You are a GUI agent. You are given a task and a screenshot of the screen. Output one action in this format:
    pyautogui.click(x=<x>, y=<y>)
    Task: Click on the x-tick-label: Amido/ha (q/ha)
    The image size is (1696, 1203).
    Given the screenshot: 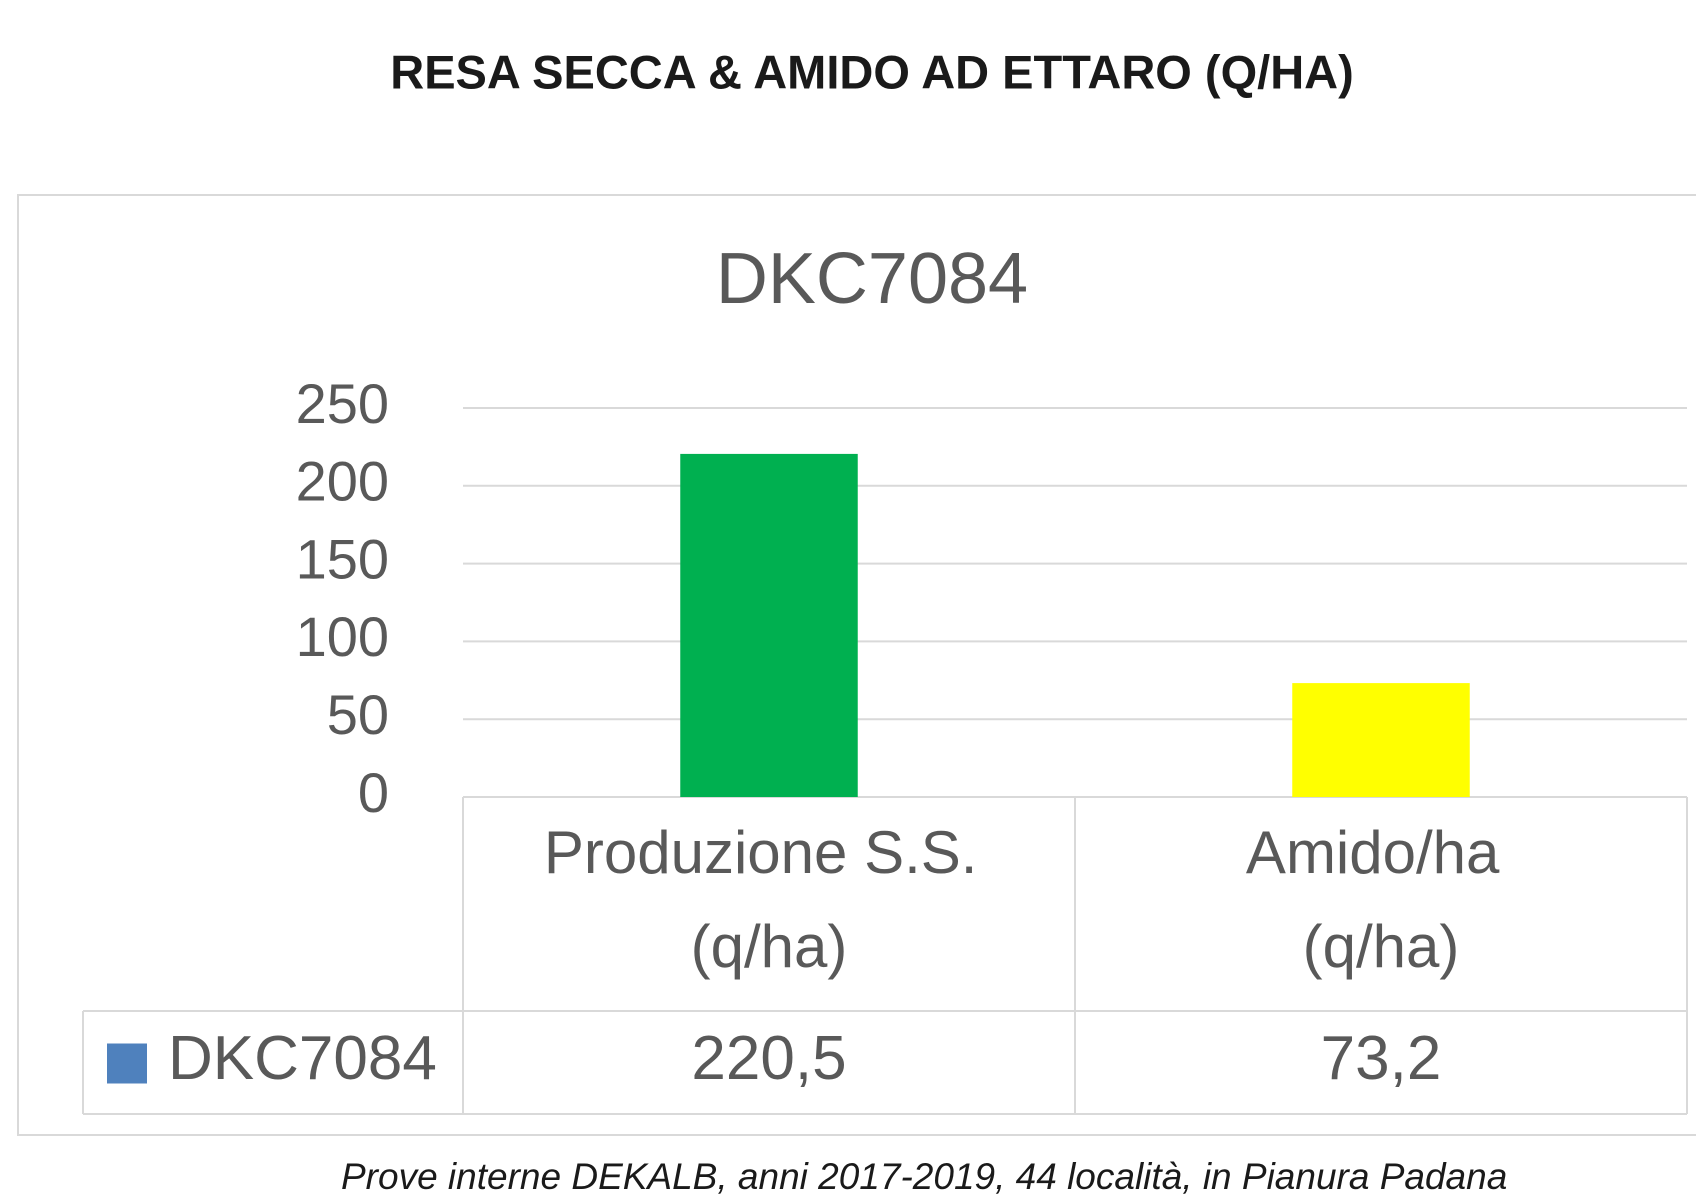 What is the action you would take?
    pyautogui.click(x=1381, y=899)
    